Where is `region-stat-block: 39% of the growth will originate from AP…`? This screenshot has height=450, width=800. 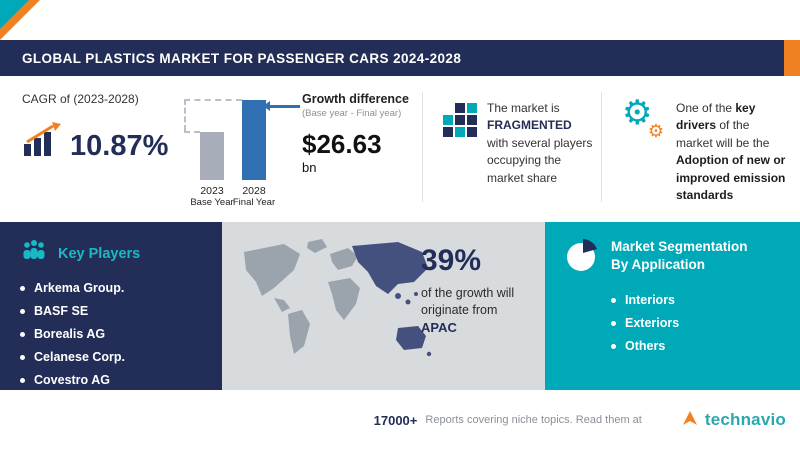
region-stat-block: 39% of the growth will originate from AP… is located at coordinates (475, 290).